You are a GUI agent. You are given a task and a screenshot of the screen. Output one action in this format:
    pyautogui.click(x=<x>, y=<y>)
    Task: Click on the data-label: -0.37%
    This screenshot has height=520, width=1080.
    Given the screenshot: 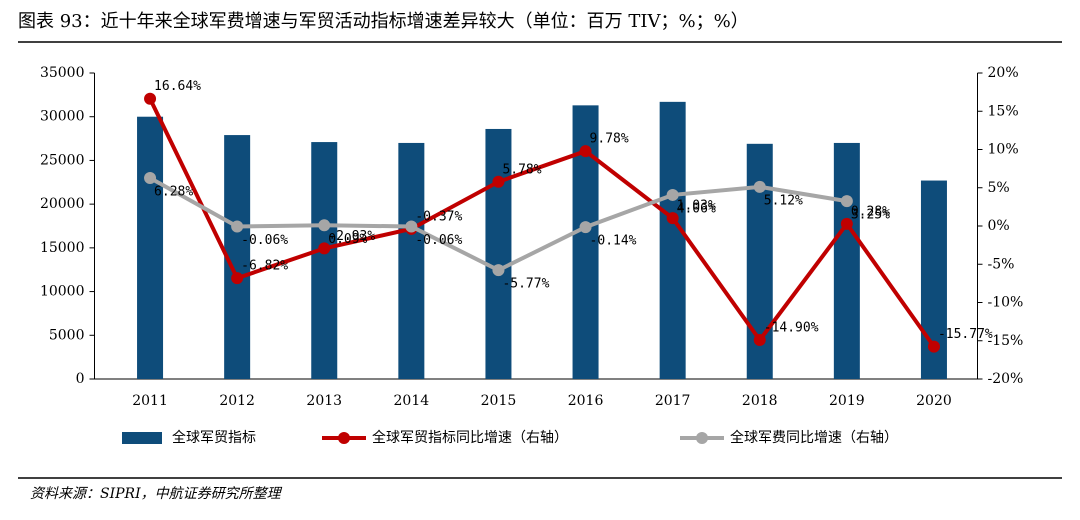 What is the action you would take?
    pyautogui.click(x=438, y=216)
    